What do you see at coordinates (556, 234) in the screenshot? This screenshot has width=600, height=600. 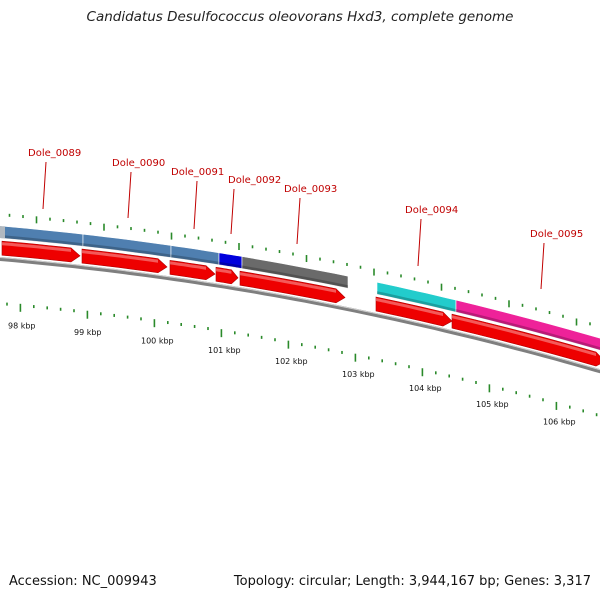 I see `gene-label: Dole_0095` at bounding box center [556, 234].